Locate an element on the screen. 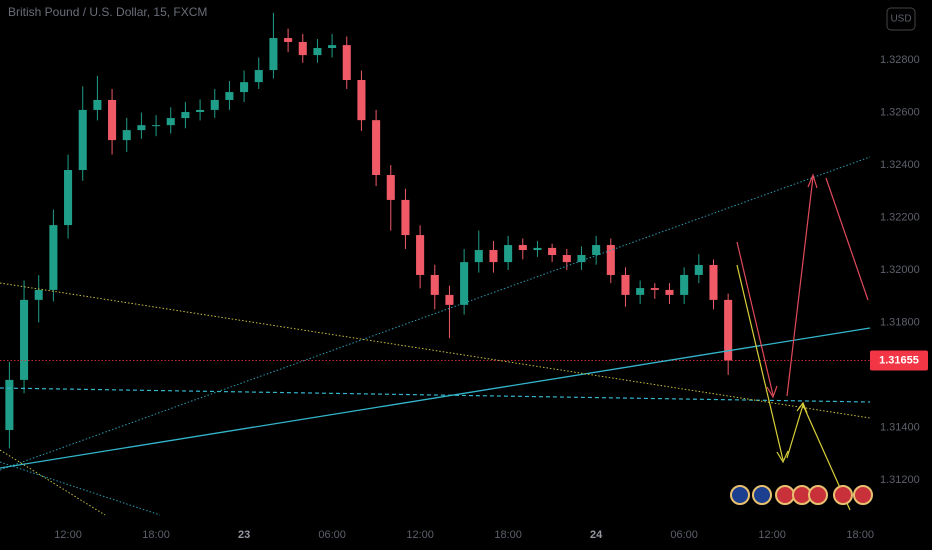 This screenshot has height=550, width=932. y-tick-label: 1.32800 is located at coordinates (900, 60).